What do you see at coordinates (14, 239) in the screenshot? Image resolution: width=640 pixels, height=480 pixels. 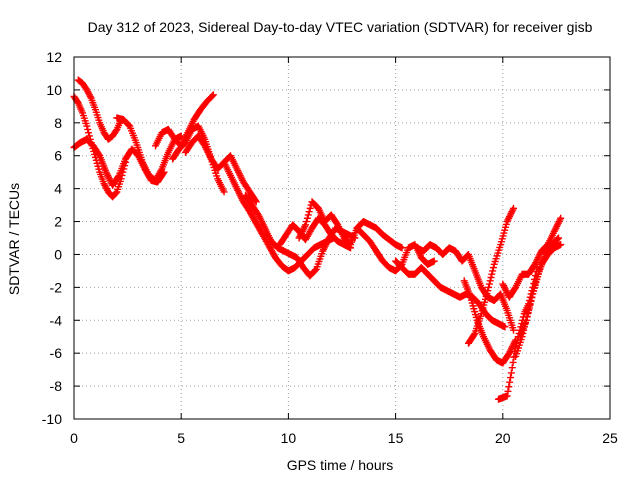 I see `y-axis-label: SDTVAR / TECUs` at bounding box center [14, 239].